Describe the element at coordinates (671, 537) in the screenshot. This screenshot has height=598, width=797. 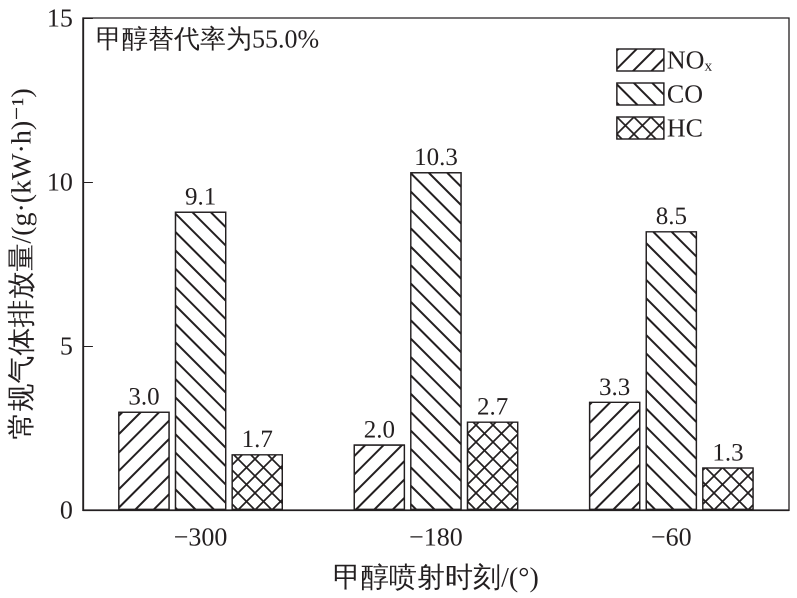
I see `x-tick-label: −60` at that location.